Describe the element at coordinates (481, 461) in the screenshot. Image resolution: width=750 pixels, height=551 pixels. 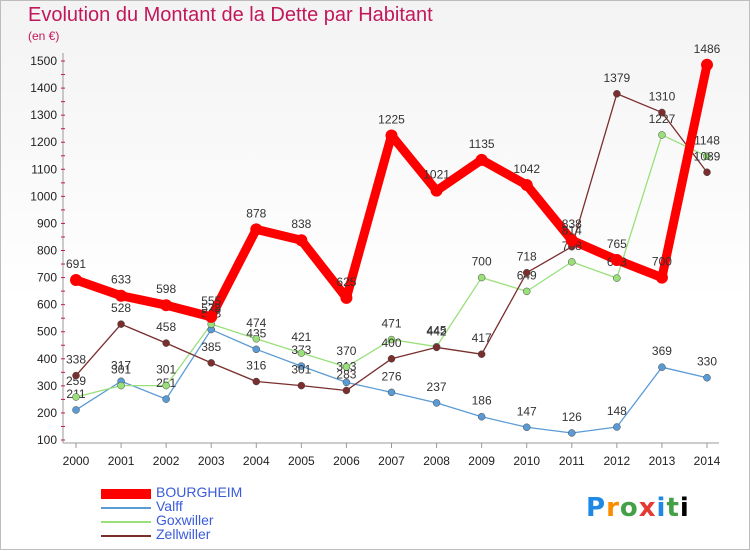
I see `x-tick-label: 2009` at that location.